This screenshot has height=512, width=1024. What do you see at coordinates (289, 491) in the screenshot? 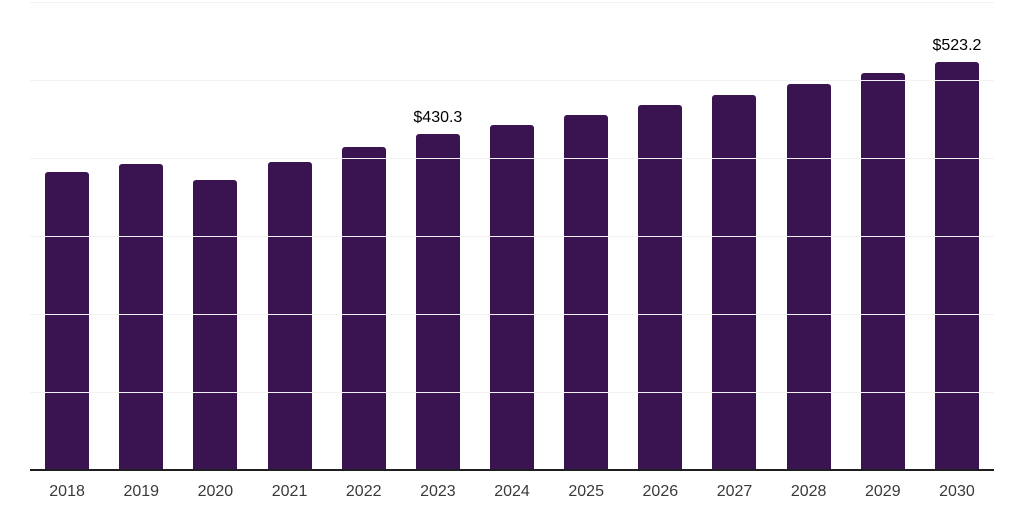
I see `x-axis-tick-label: 2021` at bounding box center [289, 491].